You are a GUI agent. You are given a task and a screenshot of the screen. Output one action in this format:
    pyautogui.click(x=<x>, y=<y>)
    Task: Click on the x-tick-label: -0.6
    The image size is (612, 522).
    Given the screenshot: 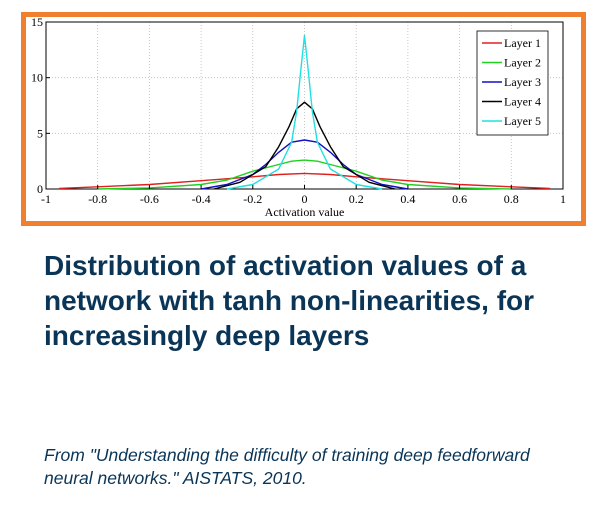 What is the action you would take?
    pyautogui.click(x=149, y=199)
    